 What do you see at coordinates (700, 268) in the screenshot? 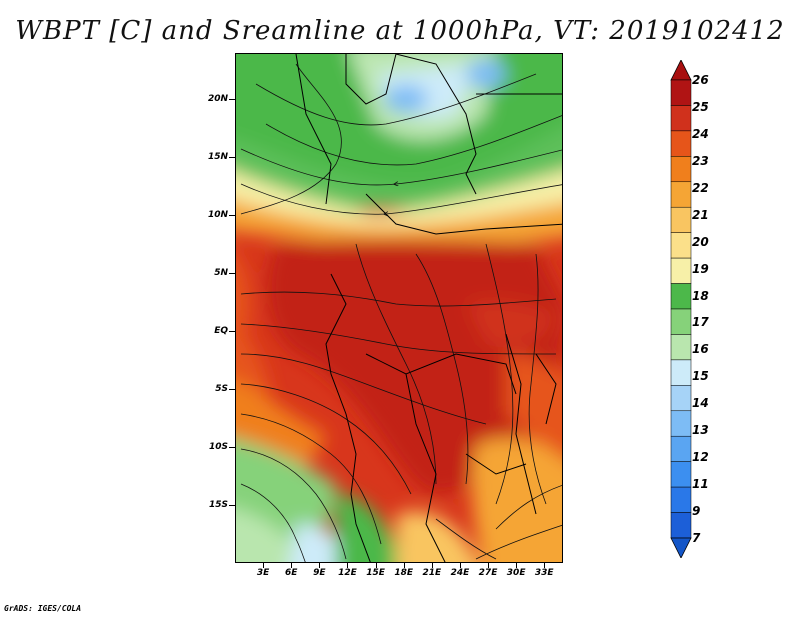
I see `colorbar-label: 19` at bounding box center [700, 268].